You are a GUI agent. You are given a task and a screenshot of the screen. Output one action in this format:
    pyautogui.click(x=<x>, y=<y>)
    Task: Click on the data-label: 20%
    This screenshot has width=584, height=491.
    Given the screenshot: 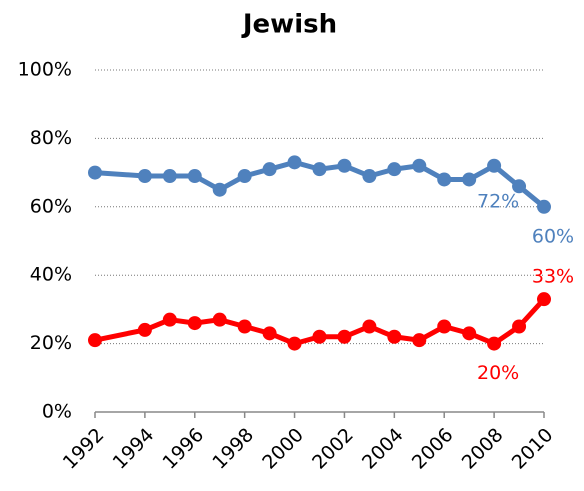 What is the action you would take?
    pyautogui.click(x=498, y=373)
    